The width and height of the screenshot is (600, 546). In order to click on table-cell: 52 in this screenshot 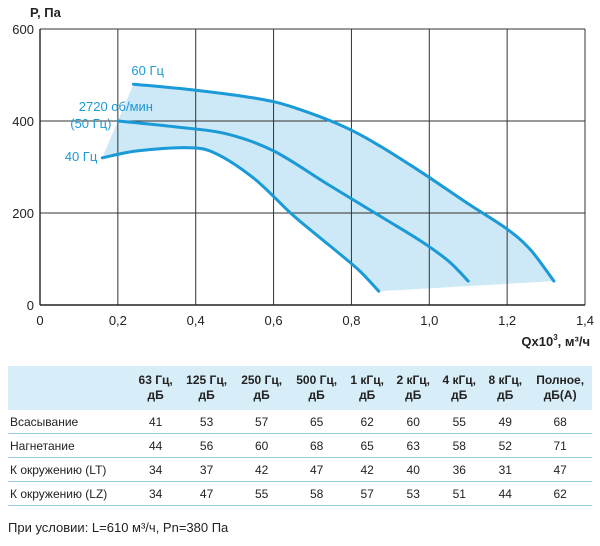, I will do `click(505, 445)`.